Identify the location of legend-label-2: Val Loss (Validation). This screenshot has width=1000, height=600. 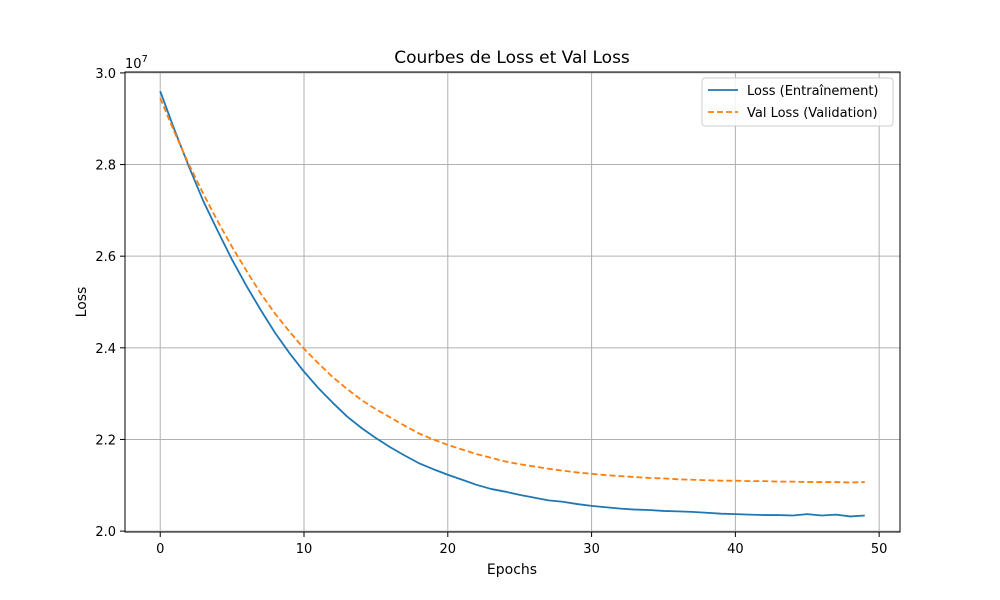
(812, 113).